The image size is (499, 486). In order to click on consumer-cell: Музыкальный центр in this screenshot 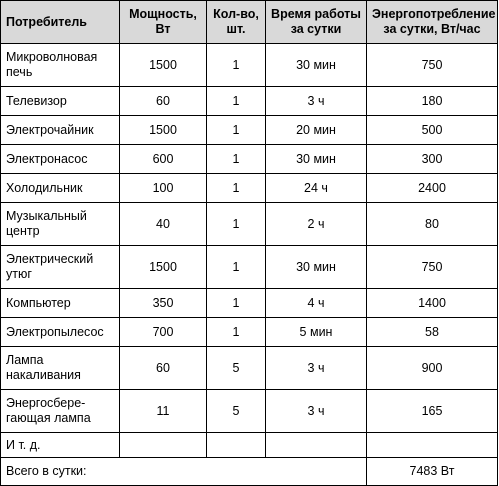, I will do `click(60, 224)`.